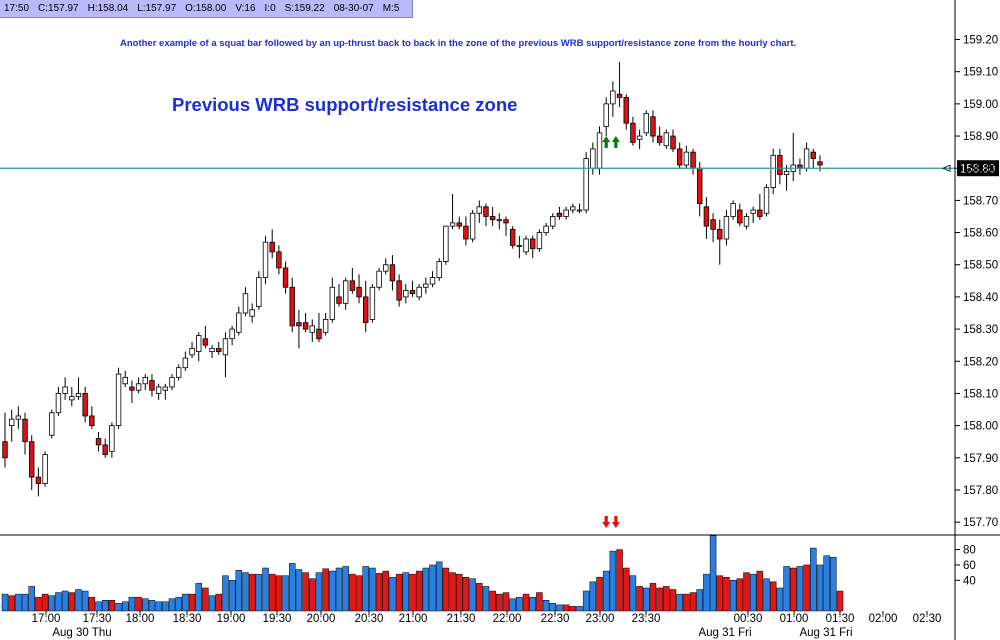 The image size is (1000, 640). I want to click on info-low: L:157.97, so click(157, 8).